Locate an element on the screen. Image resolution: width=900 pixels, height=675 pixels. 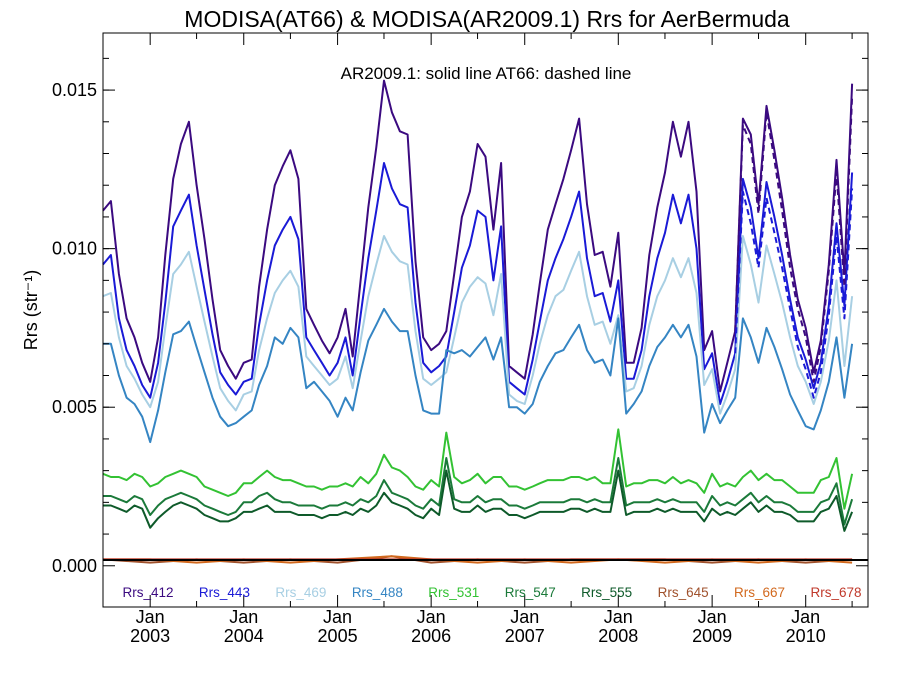
x-tick-year: 2003 is located at coordinates (150, 636).